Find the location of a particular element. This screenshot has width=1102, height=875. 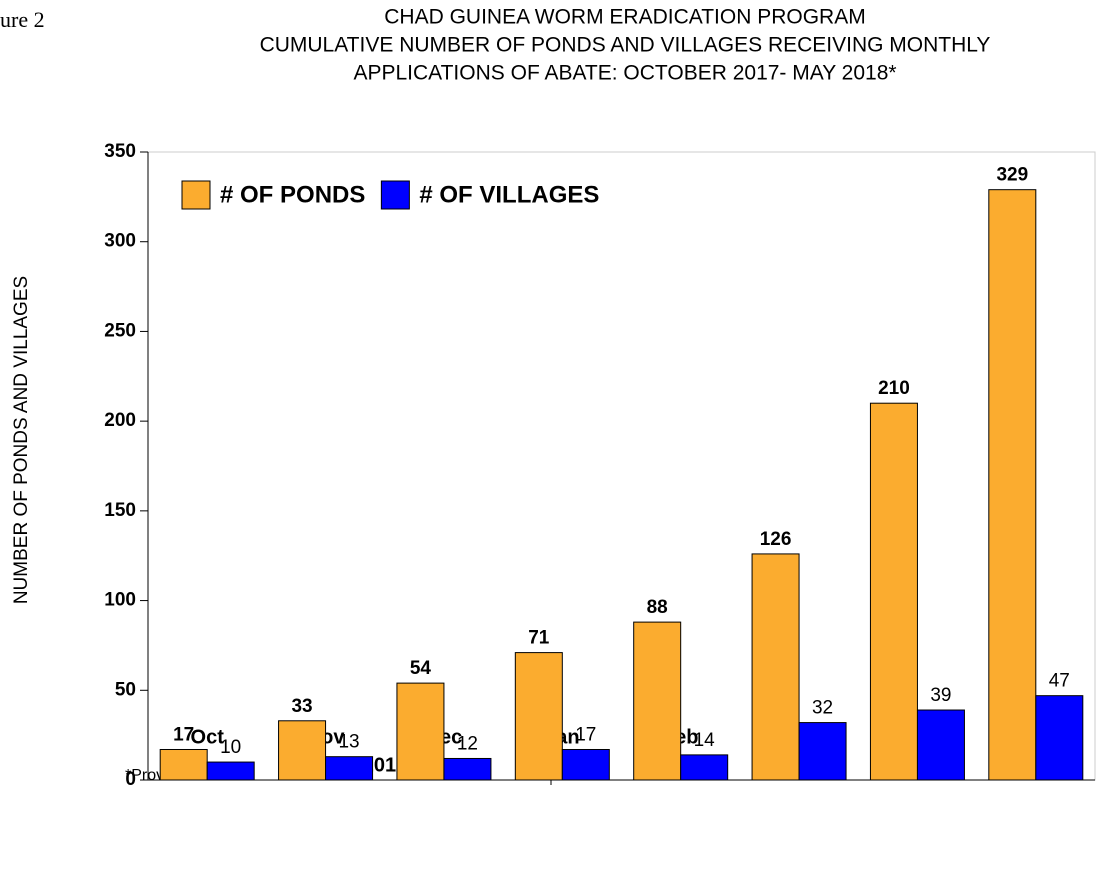

data-label: 54 is located at coordinates (421, 668).